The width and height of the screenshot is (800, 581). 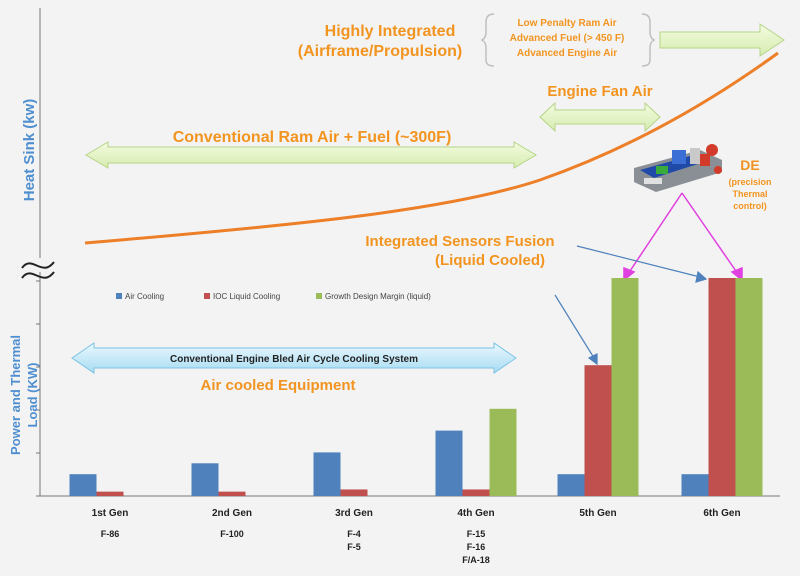 What do you see at coordinates (476, 560) in the screenshot?
I see `aircraft-label: F/A-18` at bounding box center [476, 560].